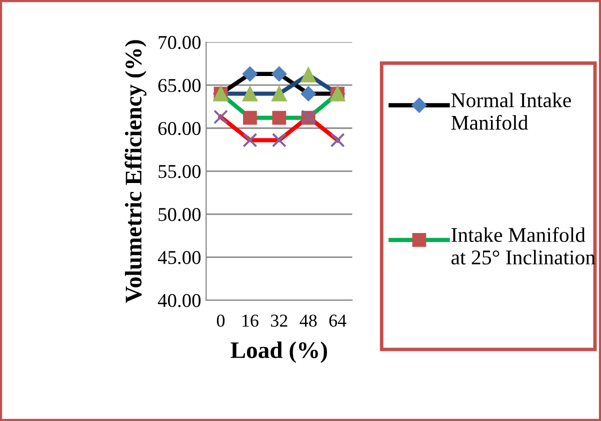 This screenshot has height=421, width=601. What do you see at coordinates (308, 320) in the screenshot?
I see `x-tick-label: 48` at bounding box center [308, 320].